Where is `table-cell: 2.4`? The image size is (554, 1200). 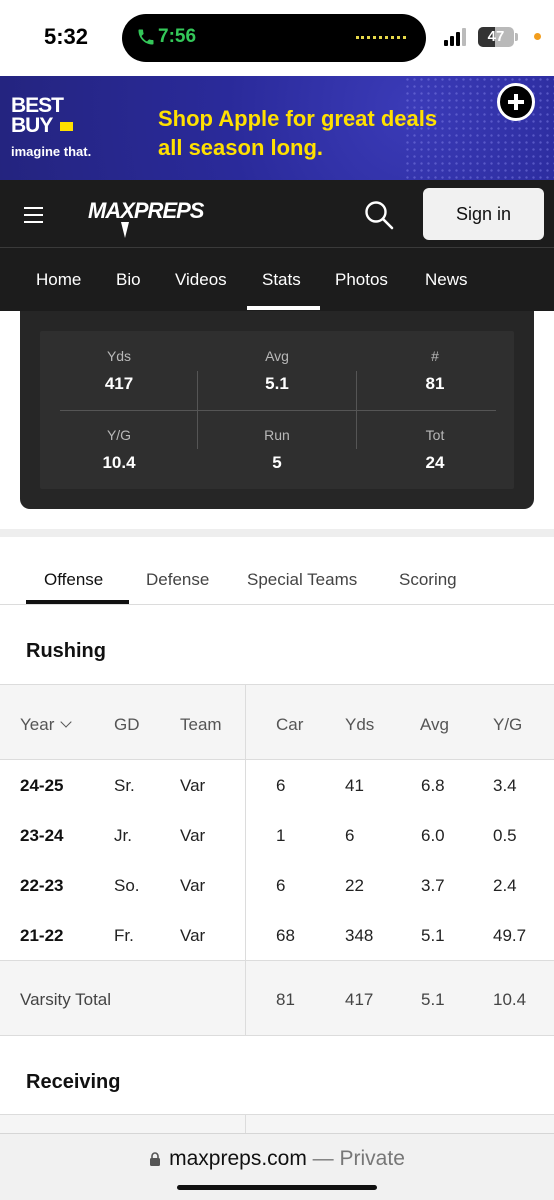
table-cell: 2.4 is located at coordinates (505, 885).